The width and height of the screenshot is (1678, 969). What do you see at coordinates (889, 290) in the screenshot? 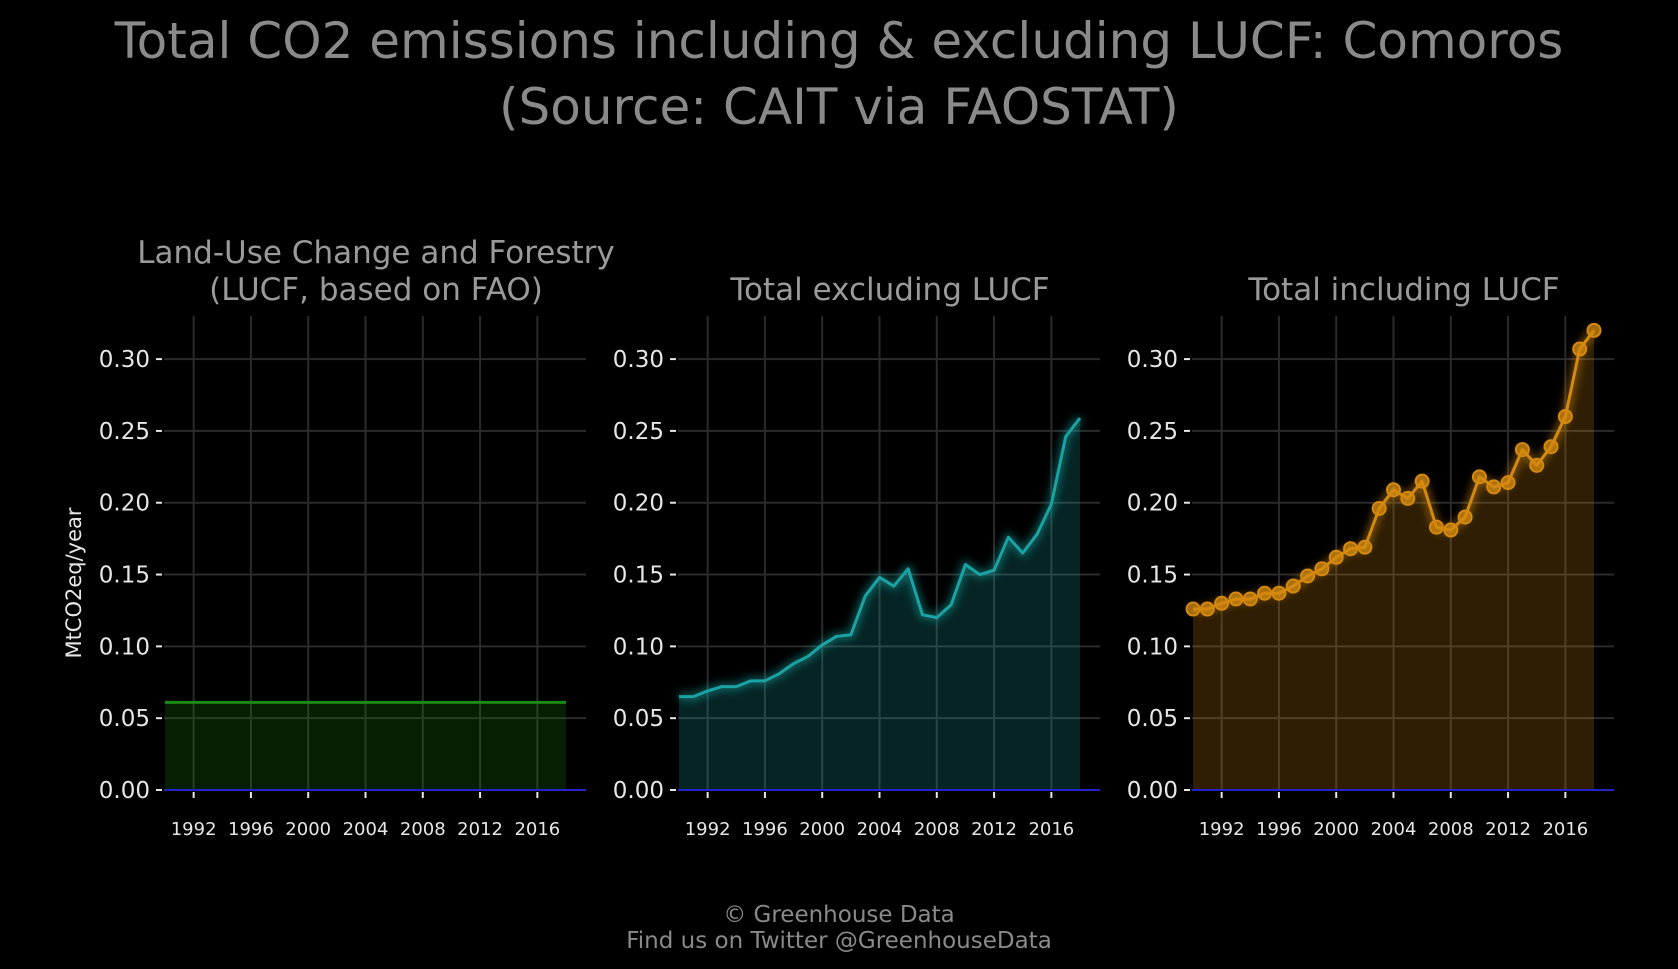
I see `panel-title: Total excluding LUCF` at bounding box center [889, 290].